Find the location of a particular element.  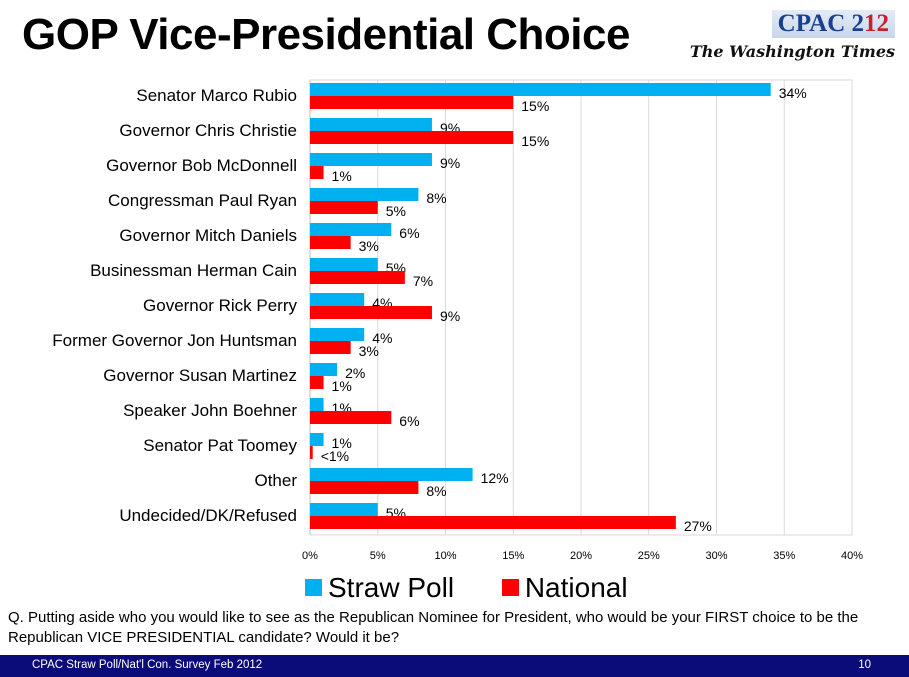

data-label-straw-poll: 8% is located at coordinates (436, 198).